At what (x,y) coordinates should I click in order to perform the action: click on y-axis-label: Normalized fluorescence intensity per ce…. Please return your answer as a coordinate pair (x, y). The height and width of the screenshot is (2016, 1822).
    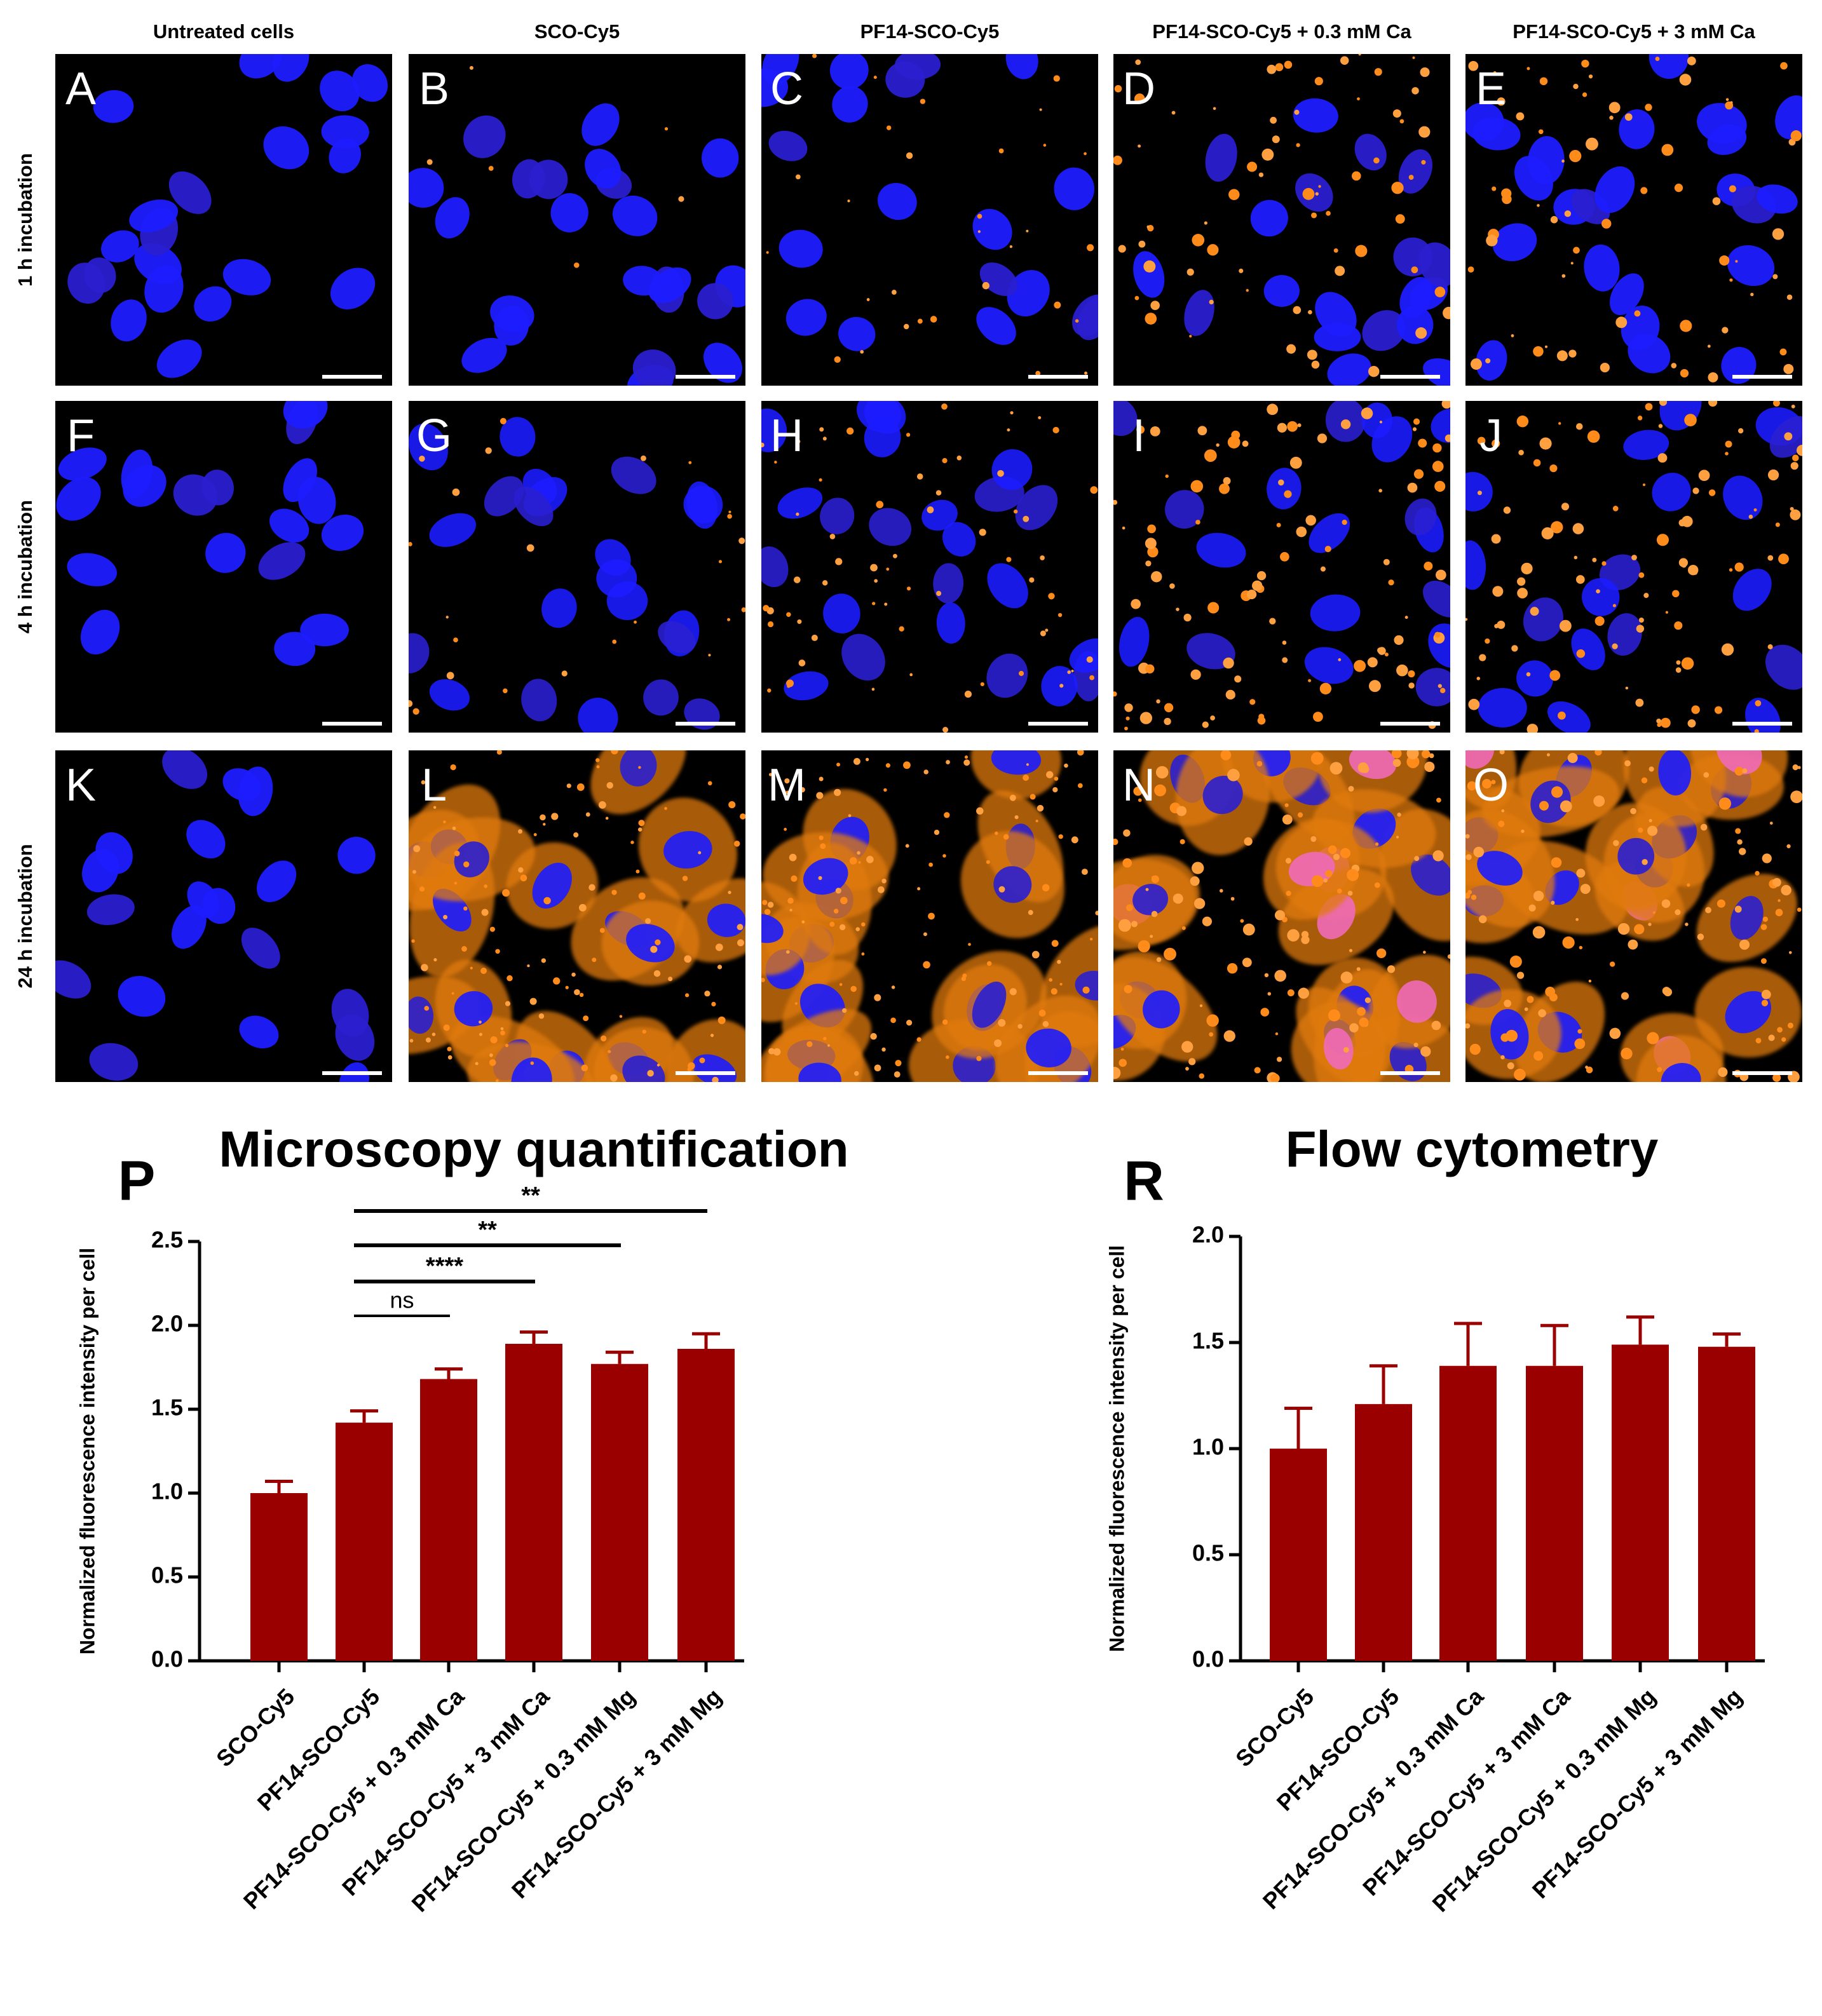
    Looking at the image, I should click on (88, 1451).